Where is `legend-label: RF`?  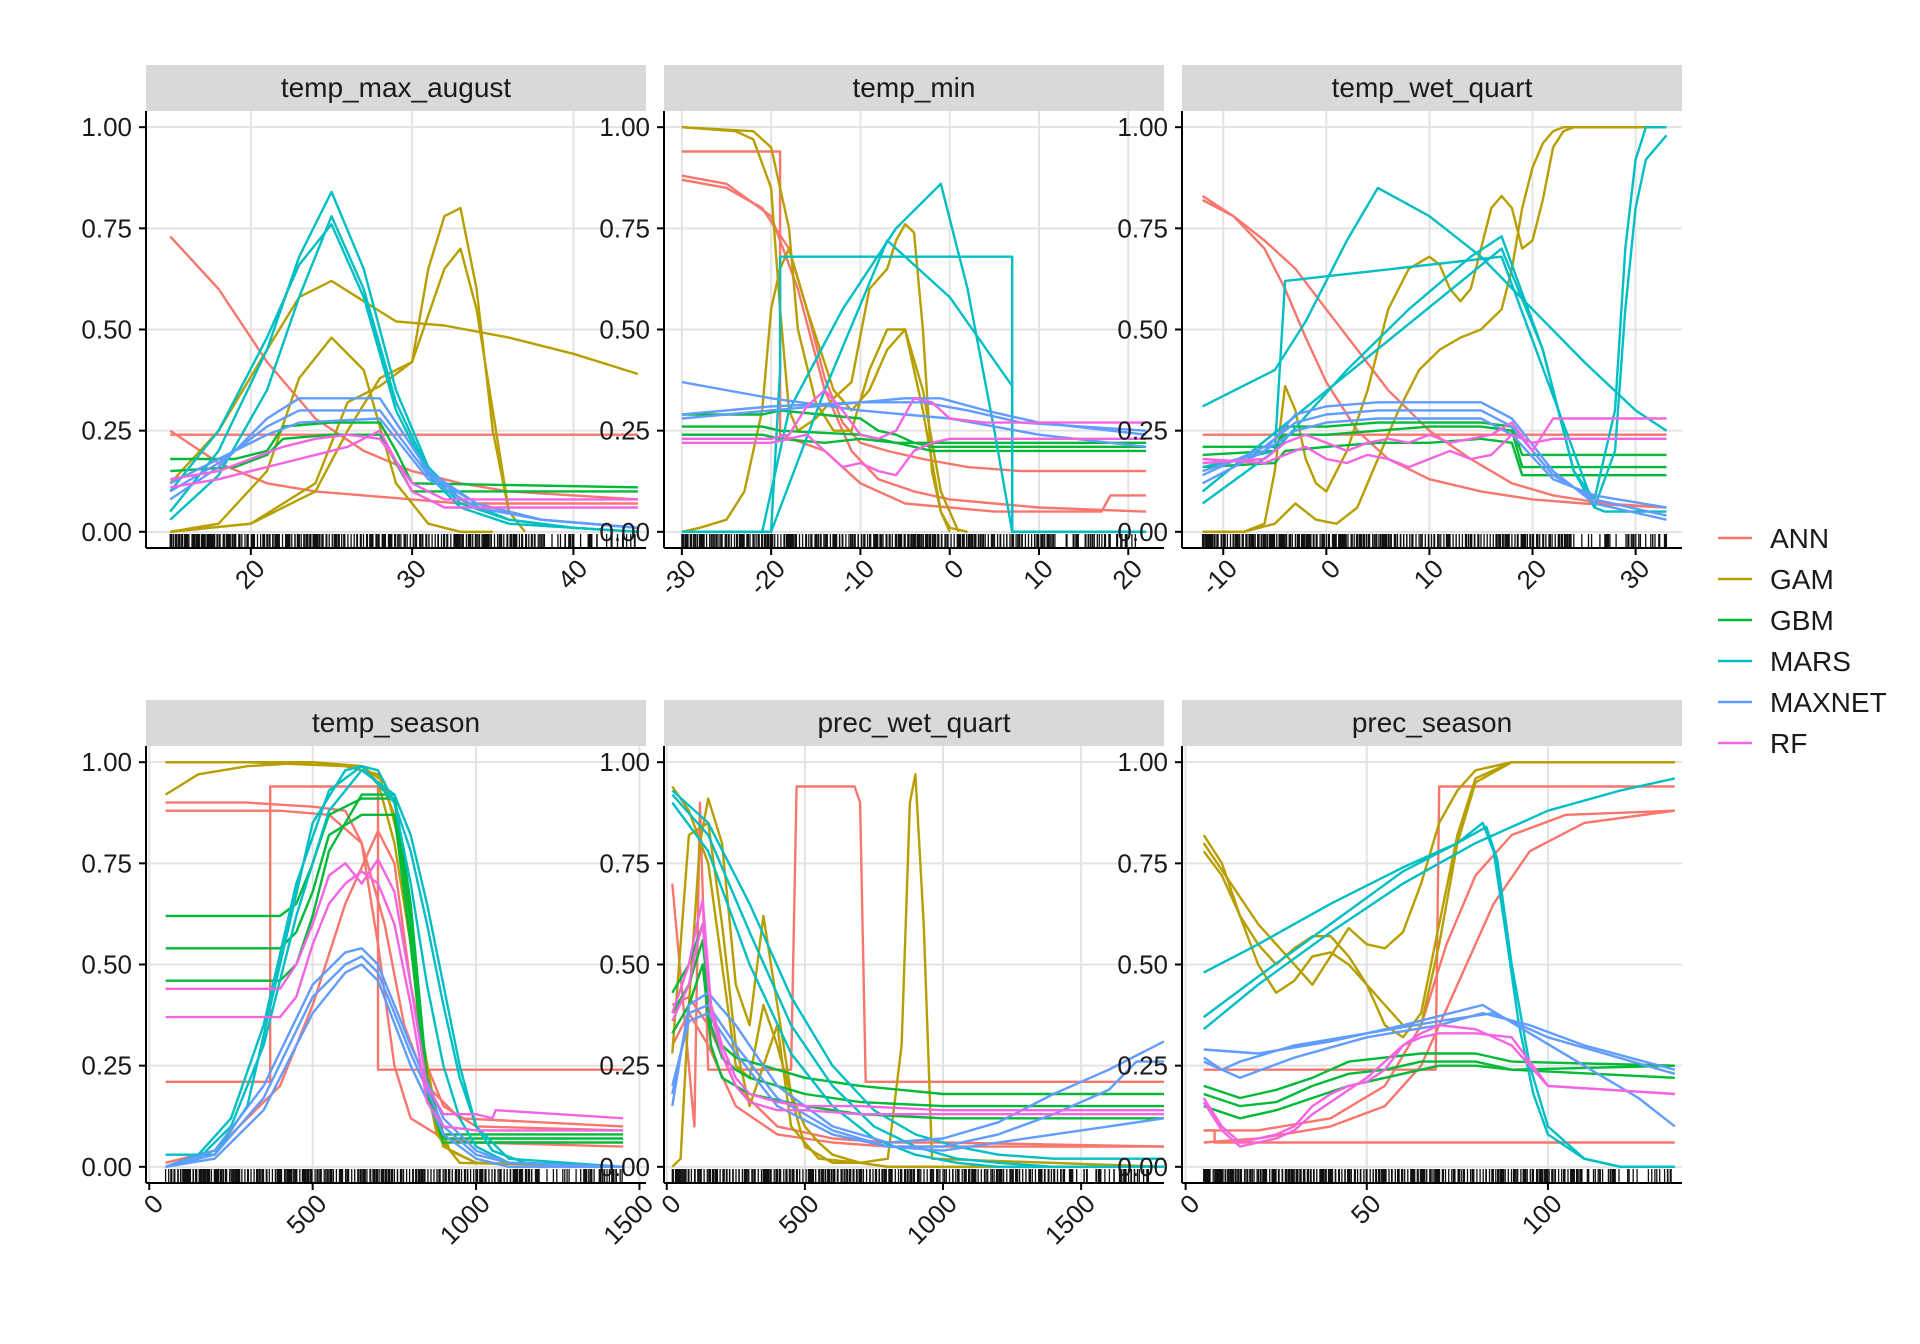
legend-label: RF is located at coordinates (1788, 743).